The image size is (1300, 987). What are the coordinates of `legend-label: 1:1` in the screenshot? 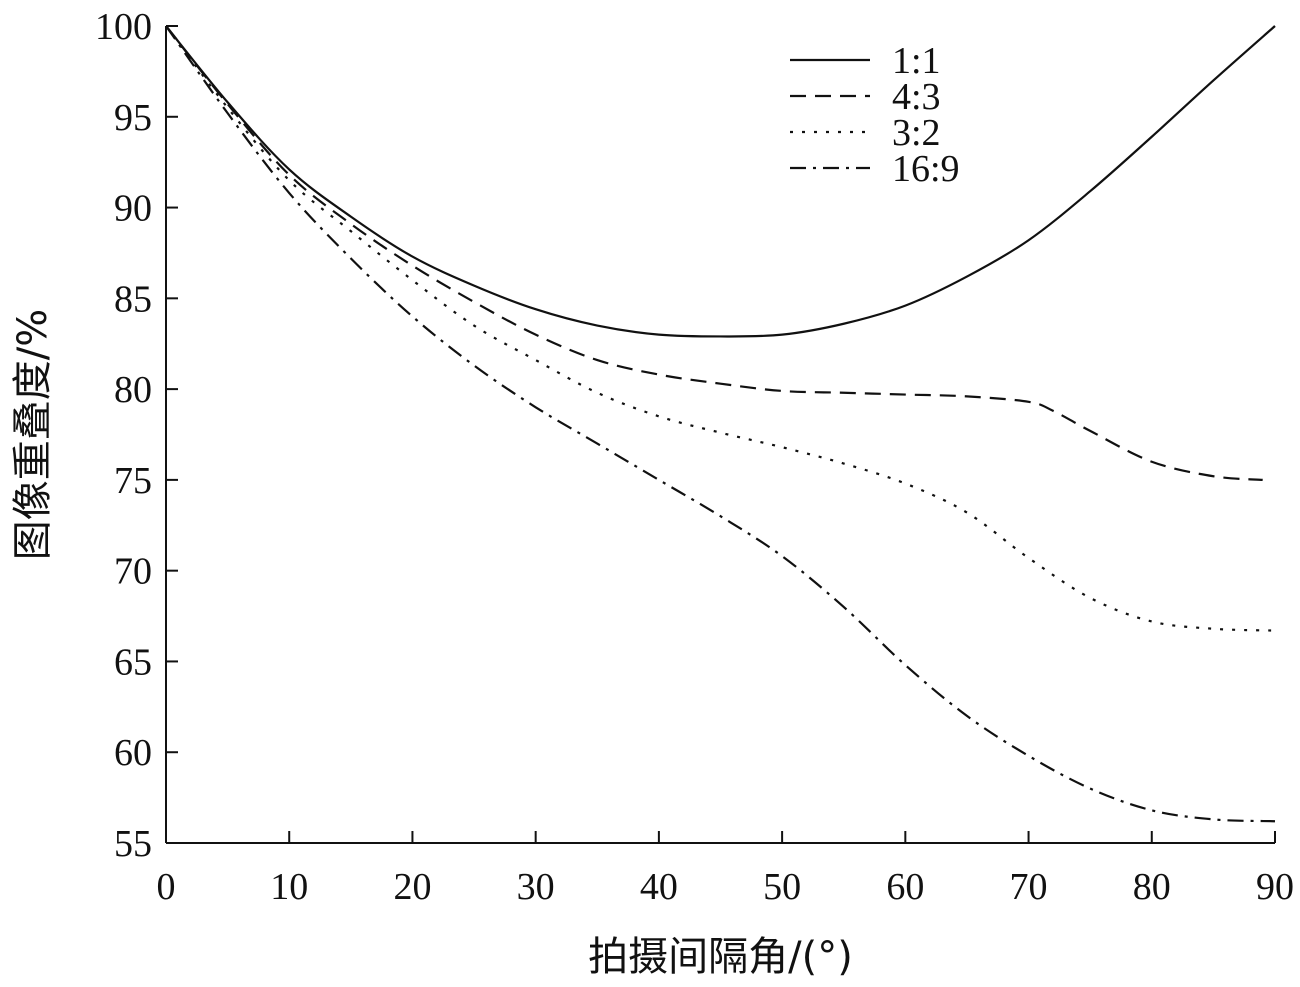 It's located at (916, 61).